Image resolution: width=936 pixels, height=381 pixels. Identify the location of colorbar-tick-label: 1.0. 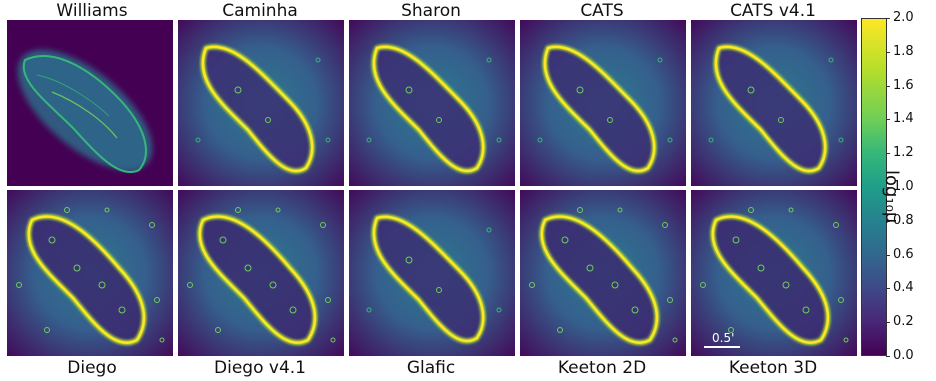
(903, 186).